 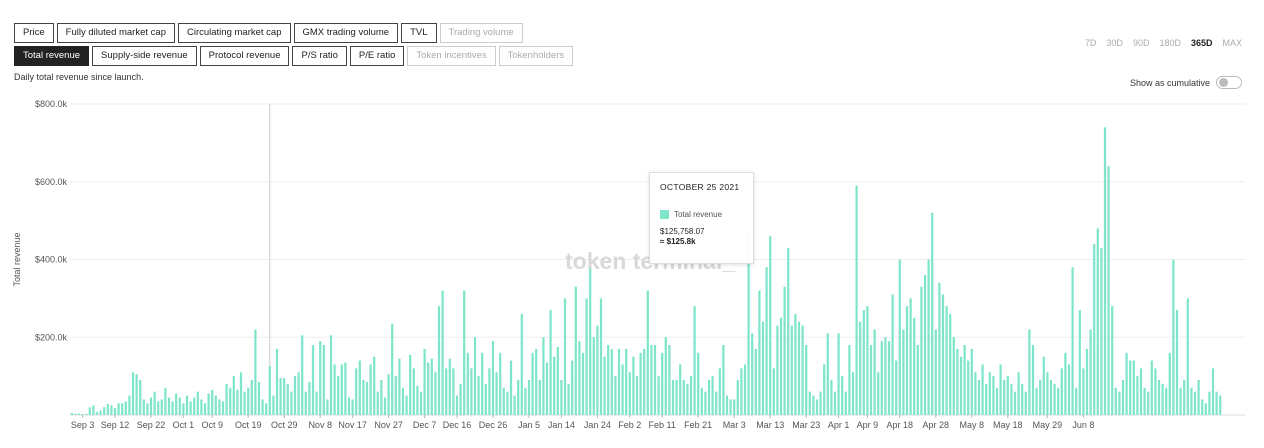 What do you see at coordinates (529, 425) in the screenshot?
I see `x-tick-label: Jan 5` at bounding box center [529, 425].